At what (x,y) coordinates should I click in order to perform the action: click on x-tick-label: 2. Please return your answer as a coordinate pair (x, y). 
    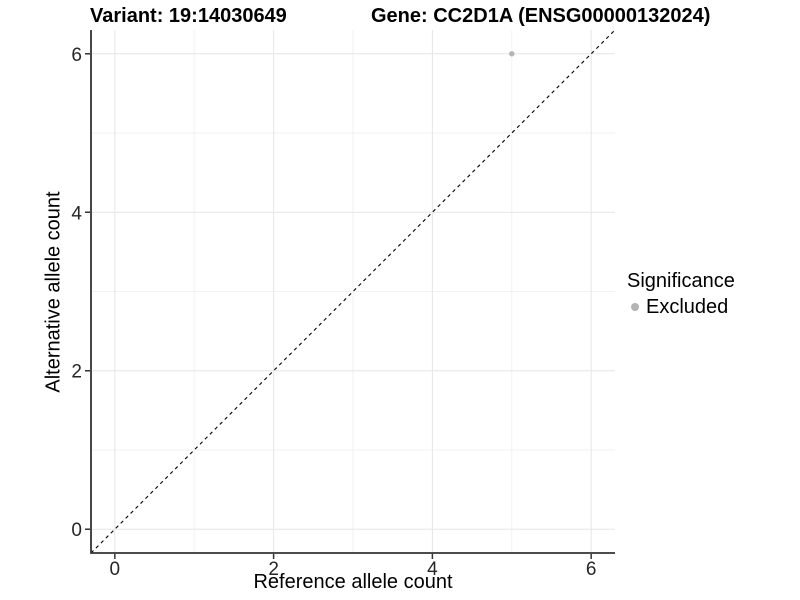
    Looking at the image, I should click on (273, 569).